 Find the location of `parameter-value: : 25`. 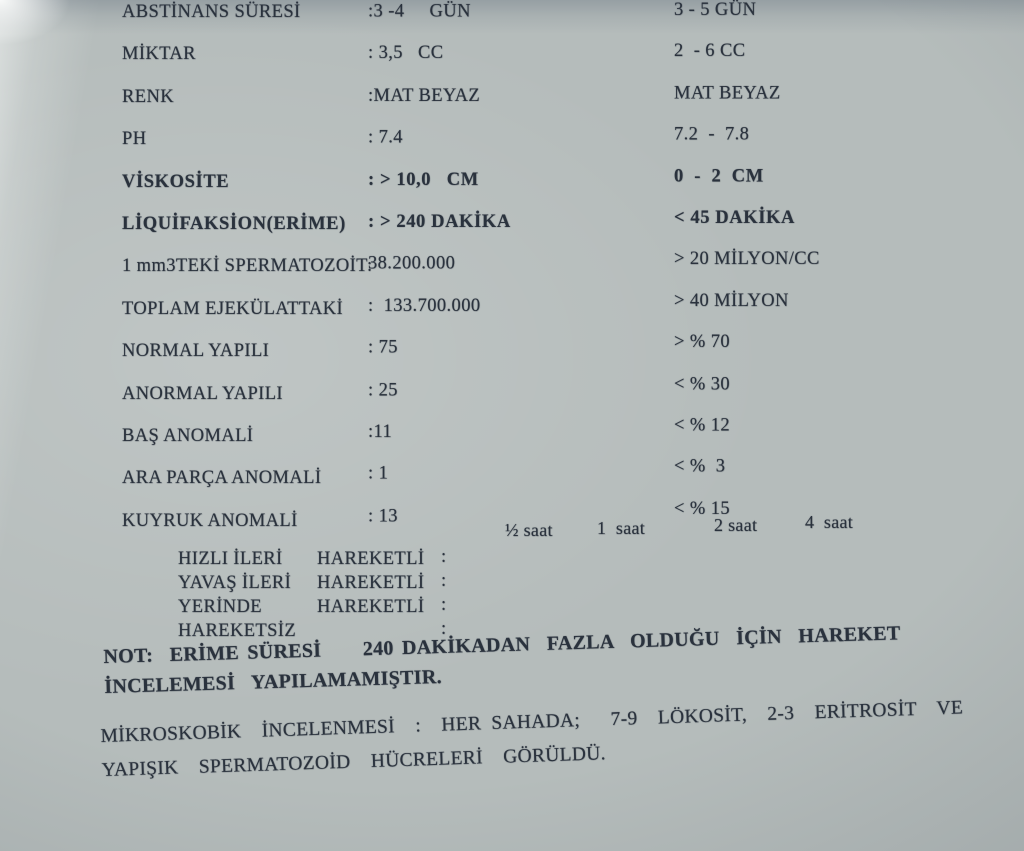

parameter-value: : 25 is located at coordinates (383, 389).